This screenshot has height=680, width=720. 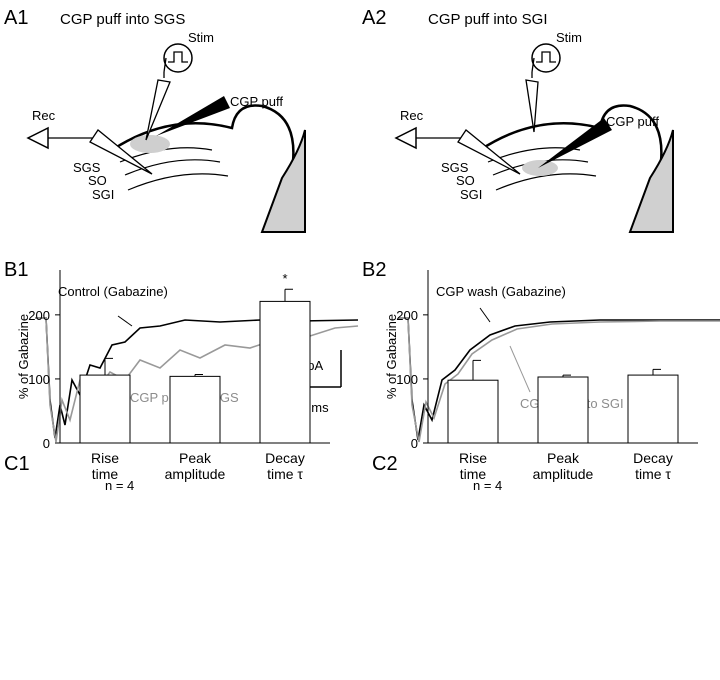 What do you see at coordinates (17, 464) in the screenshot?
I see `panel-label: C1` at bounding box center [17, 464].